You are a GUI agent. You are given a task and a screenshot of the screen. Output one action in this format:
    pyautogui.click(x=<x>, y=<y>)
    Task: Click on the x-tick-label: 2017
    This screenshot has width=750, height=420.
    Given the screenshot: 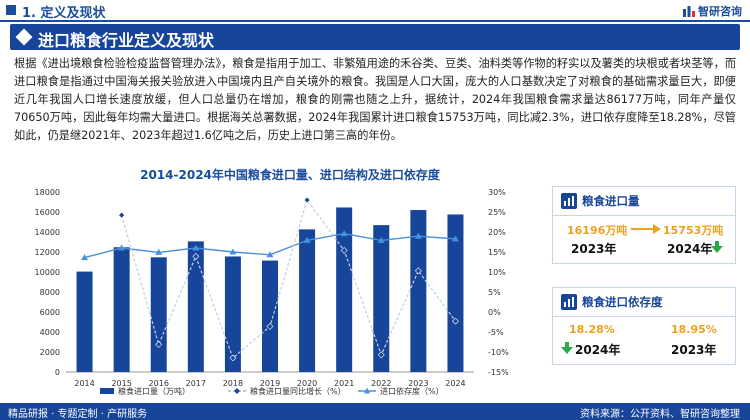 What is the action you would take?
    pyautogui.click(x=196, y=383)
    